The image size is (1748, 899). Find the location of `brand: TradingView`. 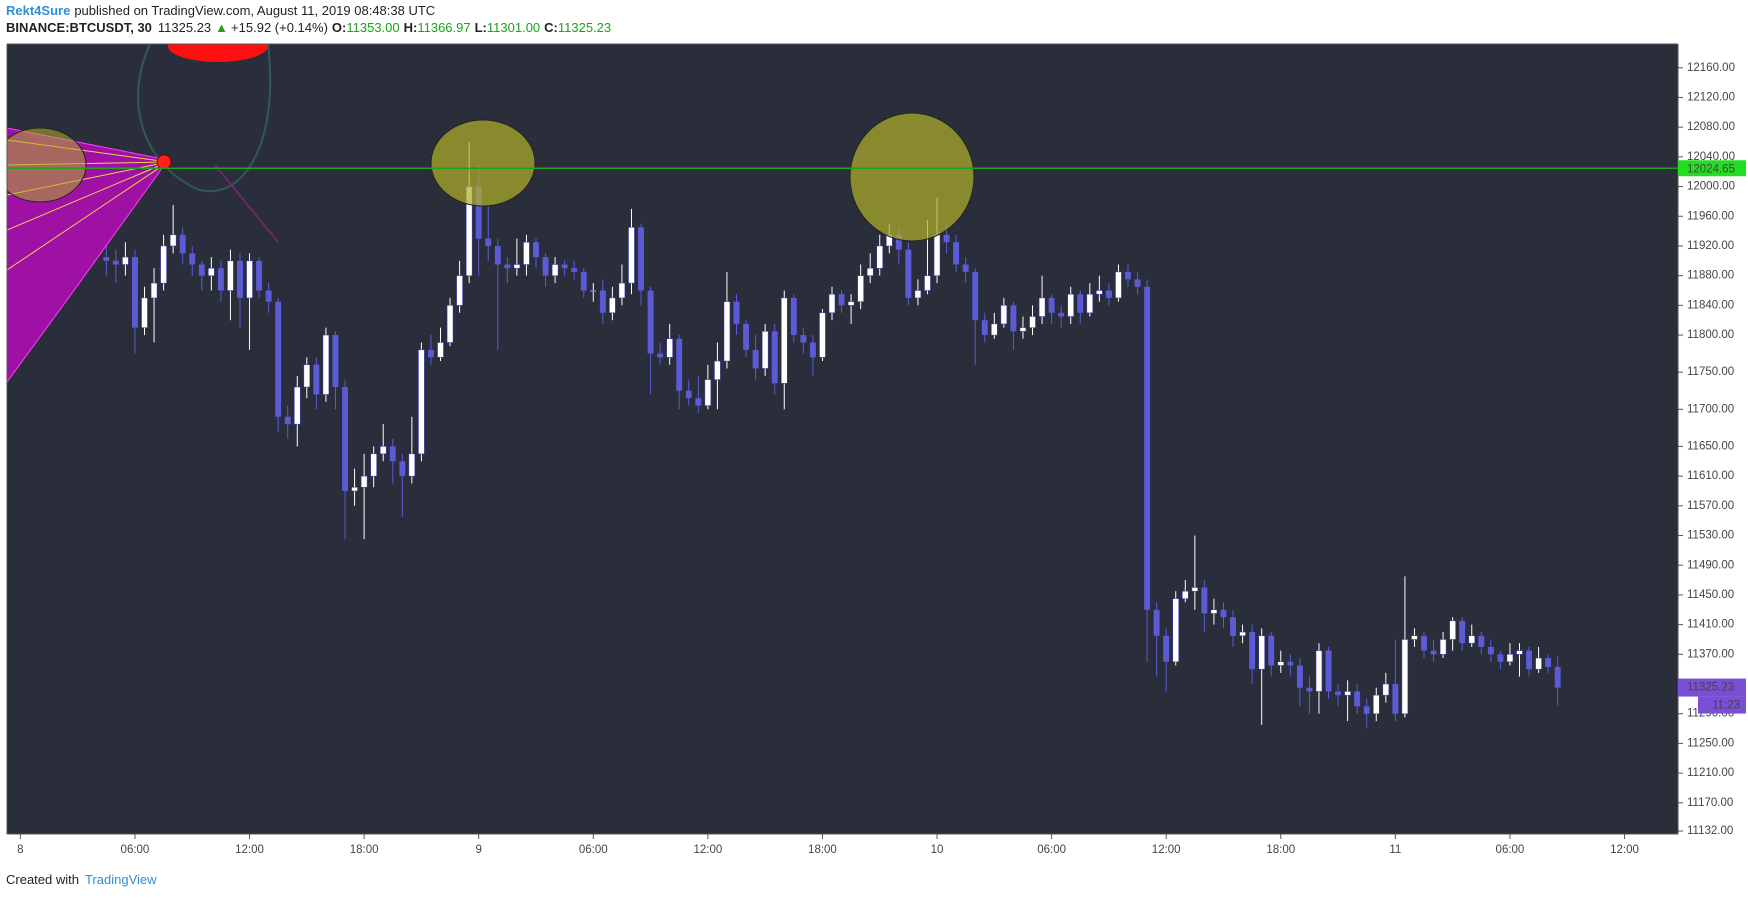

brand: TradingView is located at coordinates (121, 879).